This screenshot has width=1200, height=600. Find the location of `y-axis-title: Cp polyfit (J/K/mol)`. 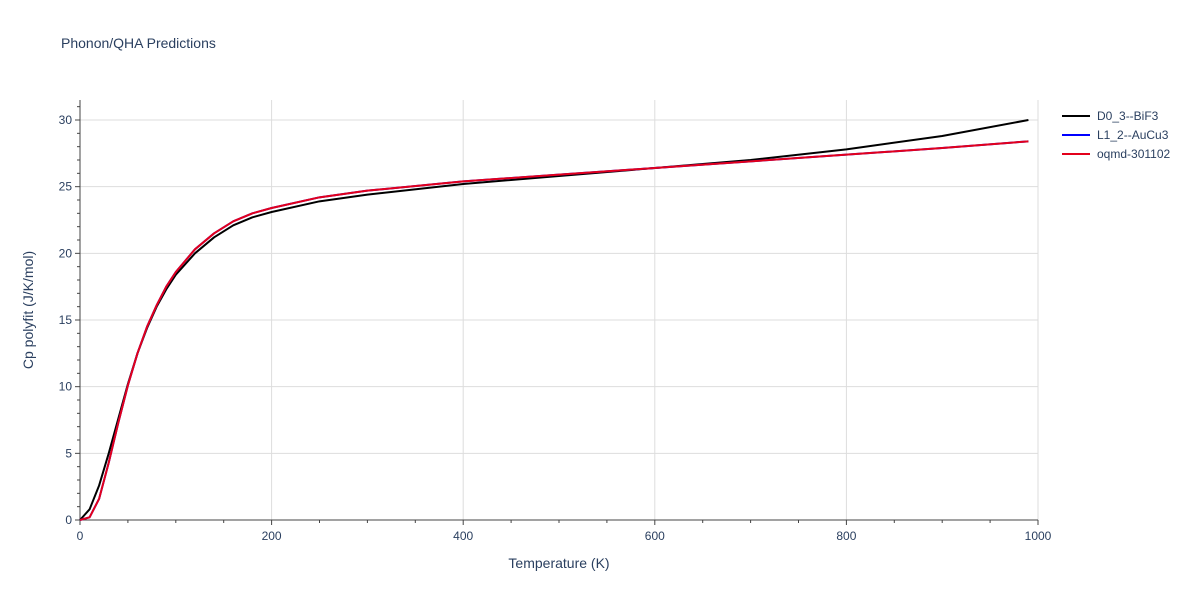

y-axis-title: Cp polyfit (J/K/mol) is located at coordinates (28, 310).